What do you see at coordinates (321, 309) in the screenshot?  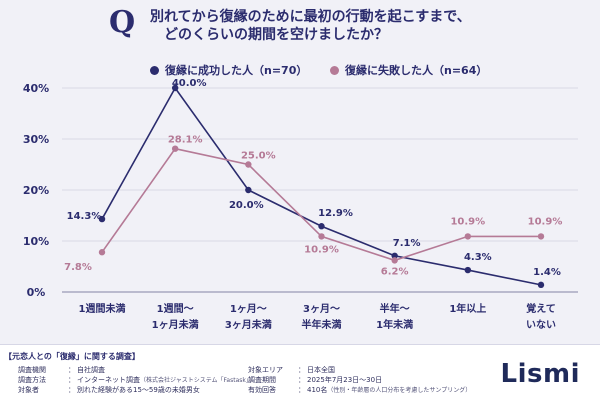 I see `x-tick-label: 3ヶ月〜` at bounding box center [321, 309].